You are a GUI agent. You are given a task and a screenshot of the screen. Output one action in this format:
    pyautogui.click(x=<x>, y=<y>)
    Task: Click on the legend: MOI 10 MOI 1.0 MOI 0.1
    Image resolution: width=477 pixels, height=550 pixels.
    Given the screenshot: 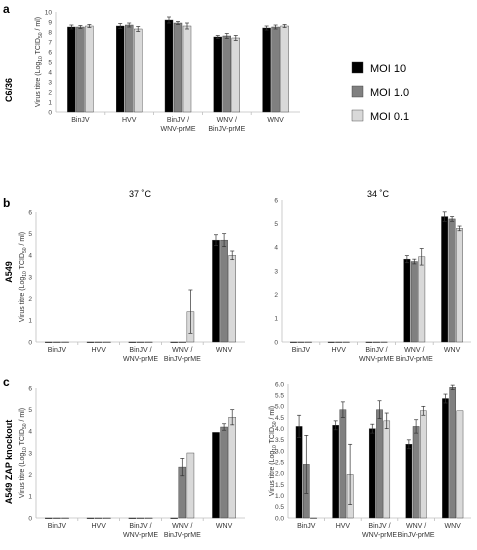 What is the action you would take?
    pyautogui.click(x=380, y=92)
    